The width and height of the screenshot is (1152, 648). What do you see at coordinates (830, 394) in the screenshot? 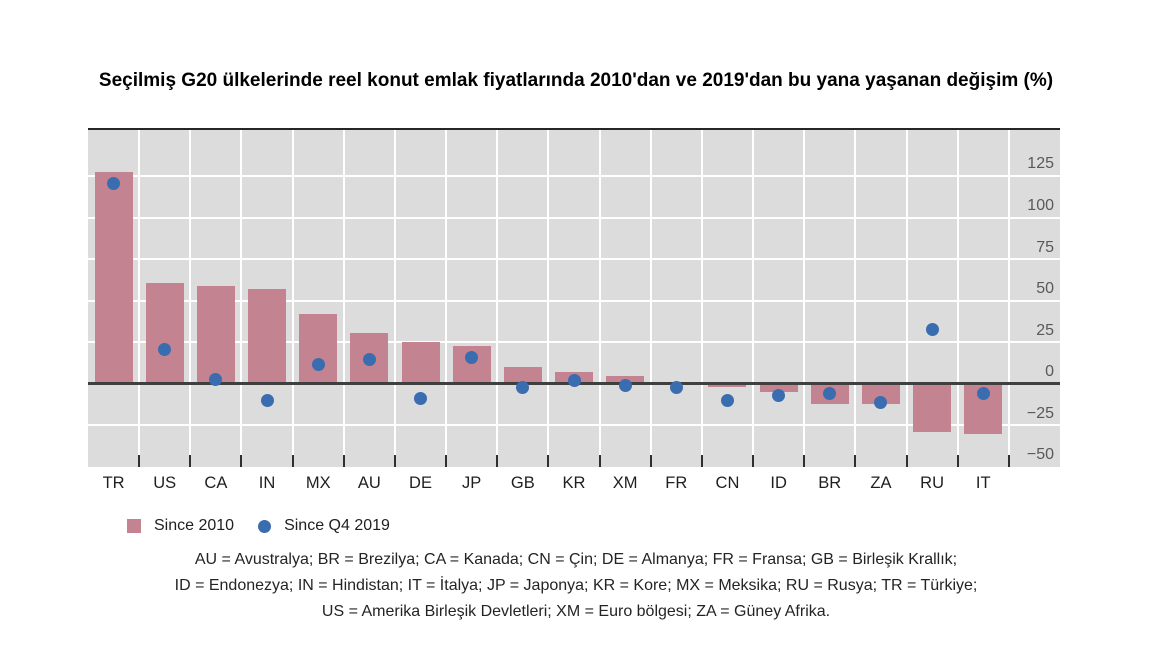
I see `dot-BR` at bounding box center [830, 394].